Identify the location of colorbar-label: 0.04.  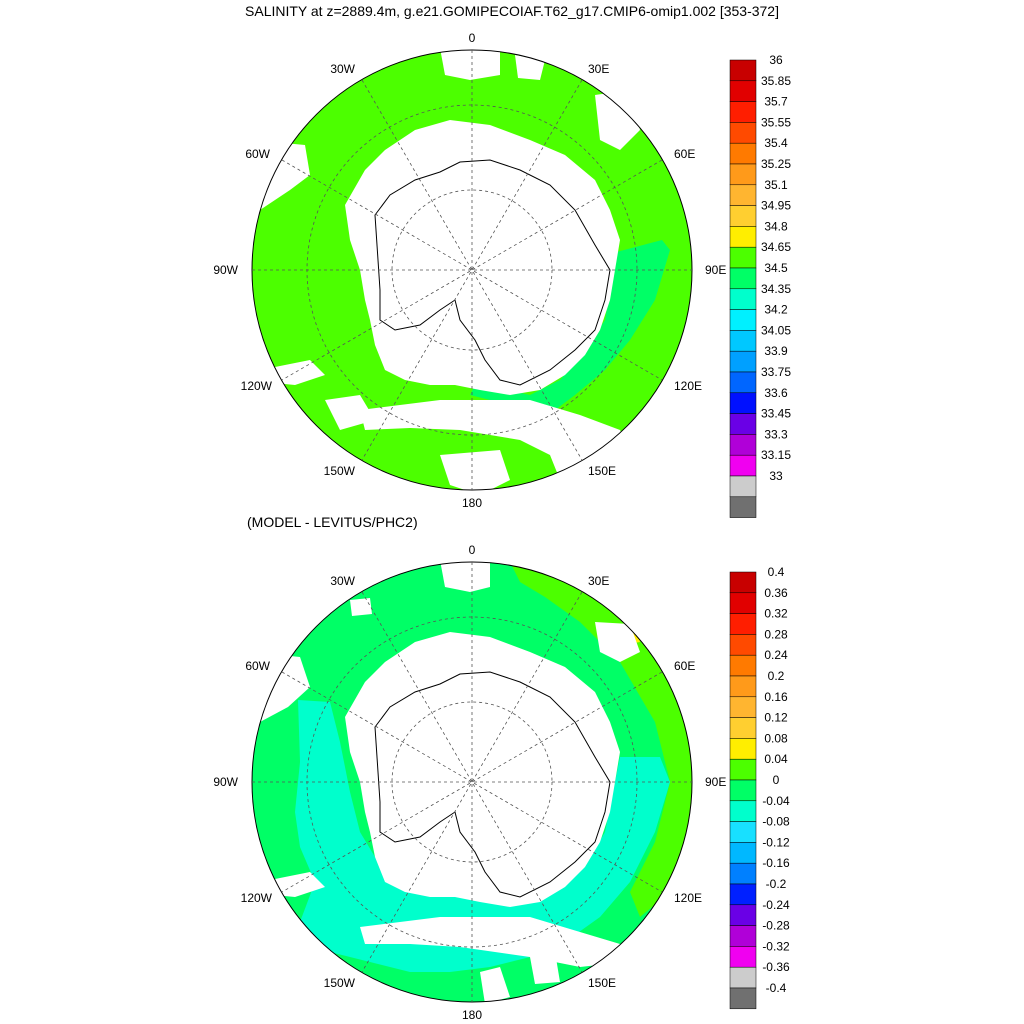
(776, 759).